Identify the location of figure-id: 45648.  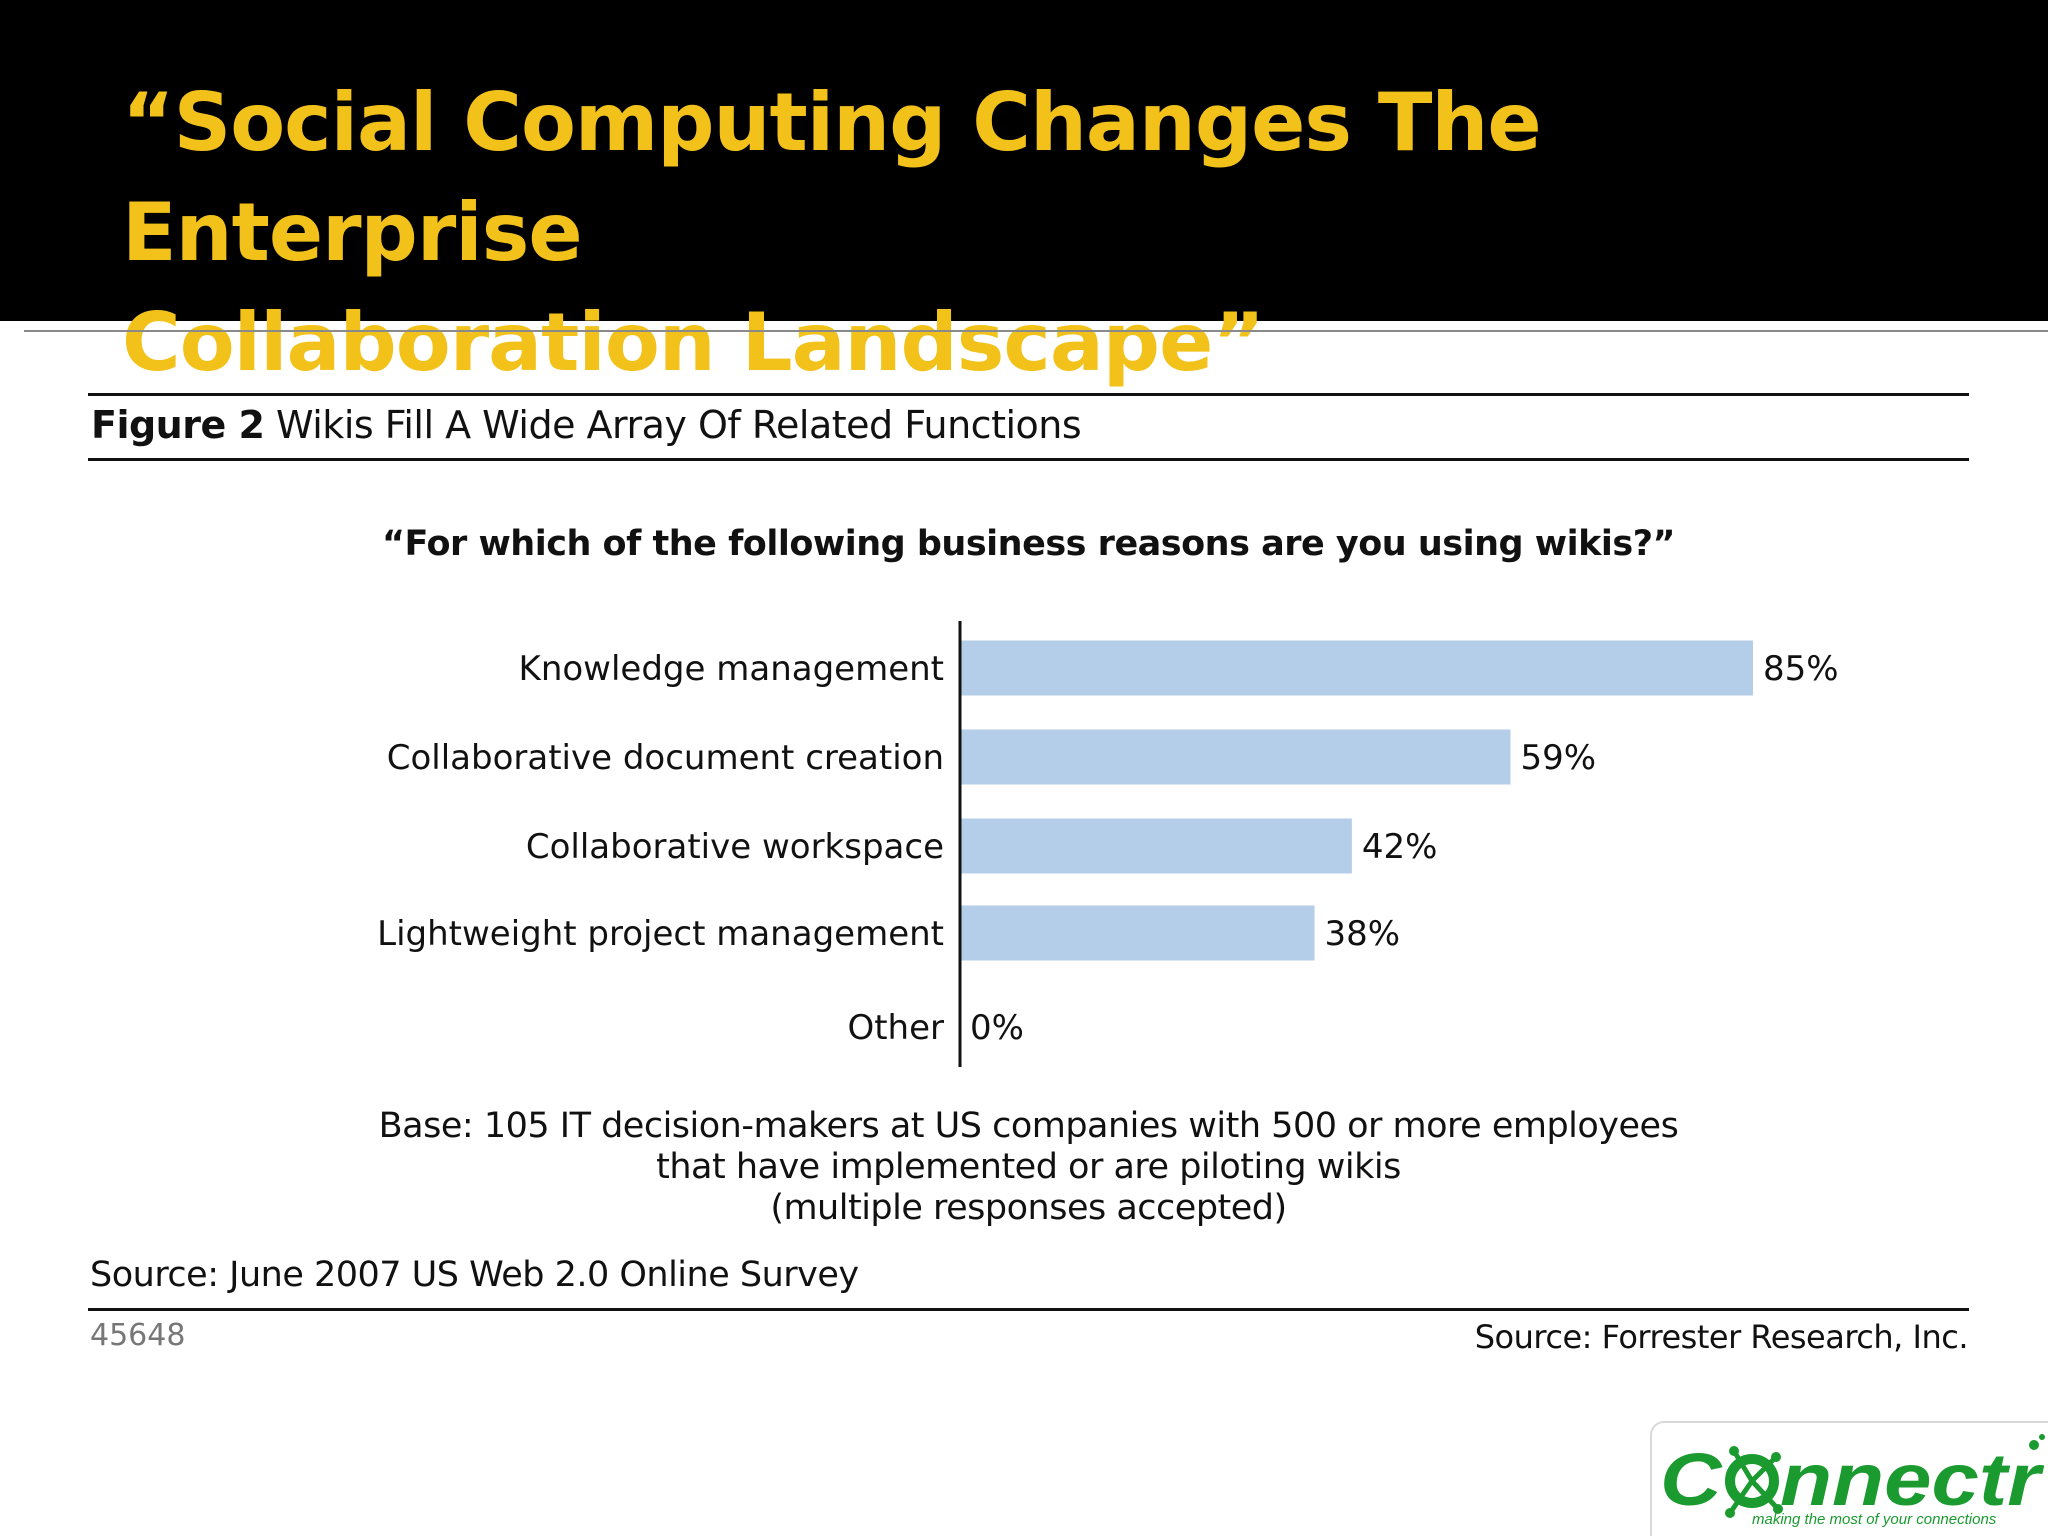
(138, 1335).